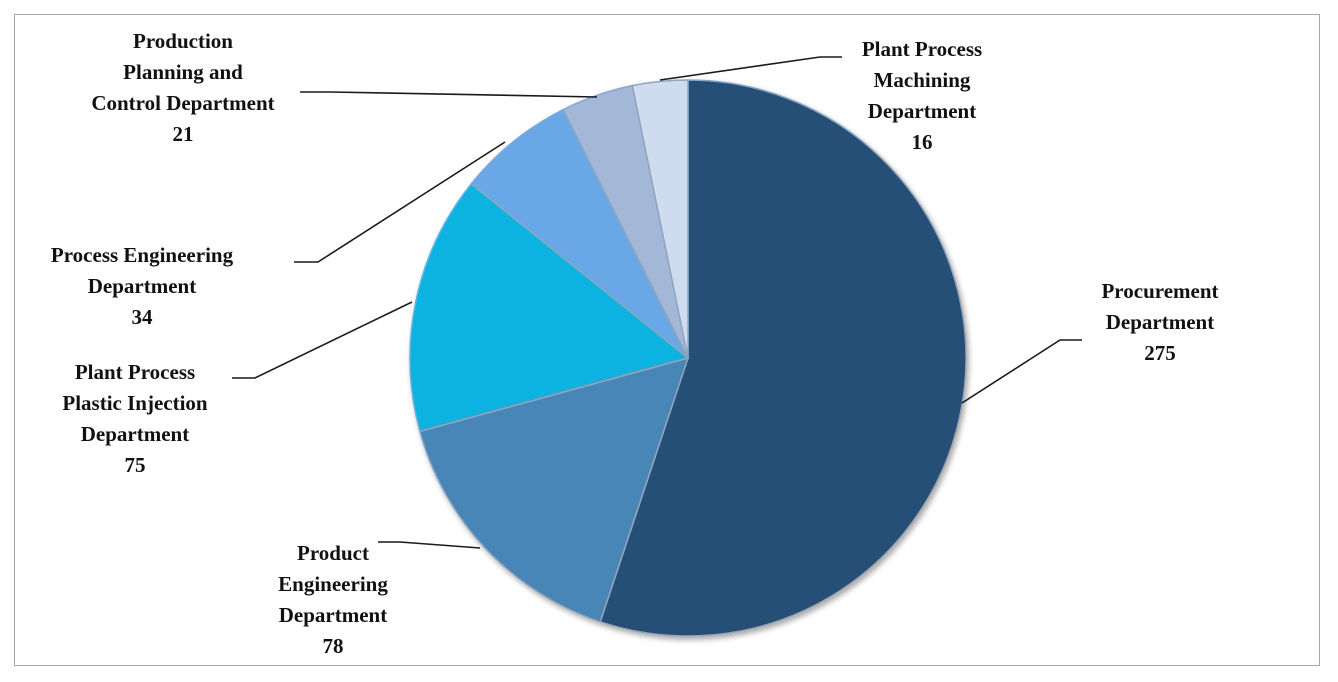 This screenshot has height=682, width=1338. Describe the element at coordinates (333, 599) in the screenshot. I see `data-label-2: Product Engineering Department 78` at that location.